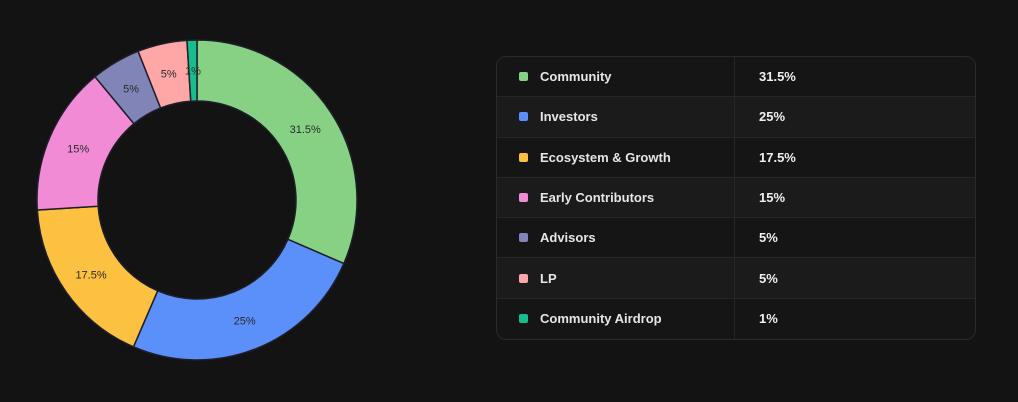 The image size is (1018, 402). Describe the element at coordinates (736, 77) in the screenshot. I see `legend-row-community: Community 31.5%` at that location.